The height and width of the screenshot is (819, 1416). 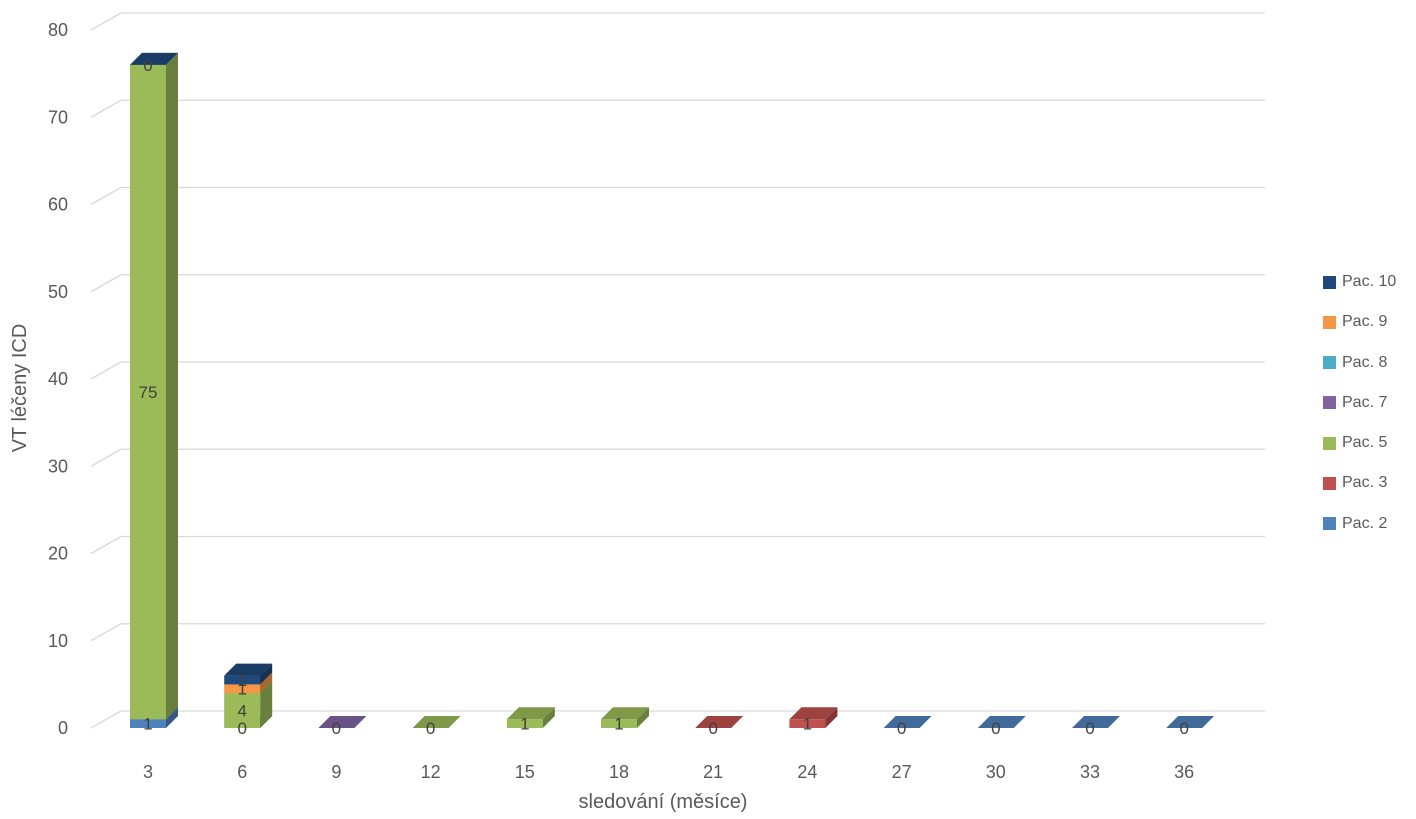 I want to click on x-axis-title: sledování (měsíce), so click(x=663, y=802).